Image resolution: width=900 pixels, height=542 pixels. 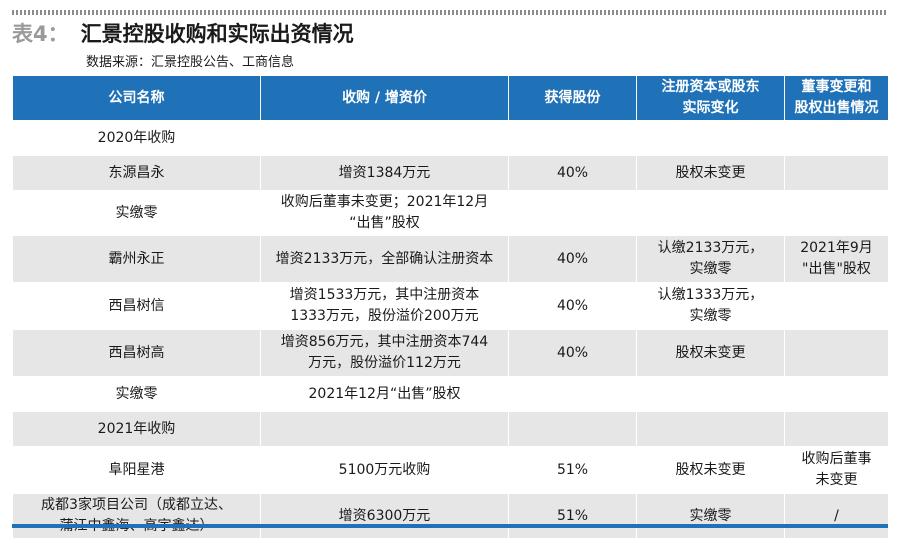 What do you see at coordinates (836, 259) in the screenshot?
I see `cell-board: 2021年9月 "出售"股权` at bounding box center [836, 259].